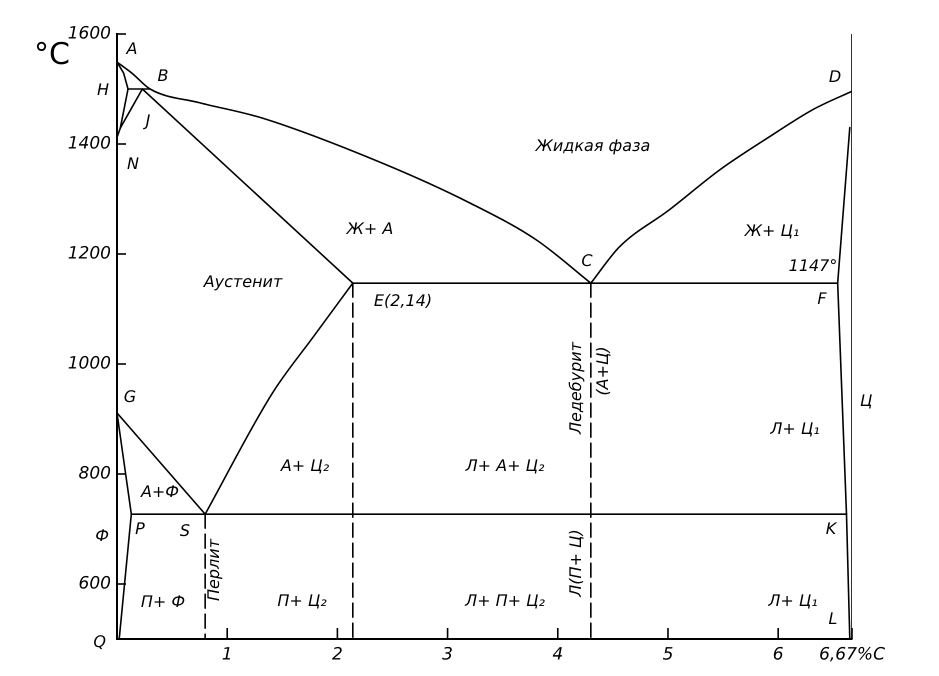 Image resolution: width=939 pixels, height=676 pixels. What do you see at coordinates (832, 528) in the screenshot?
I see `annotation: K` at bounding box center [832, 528].